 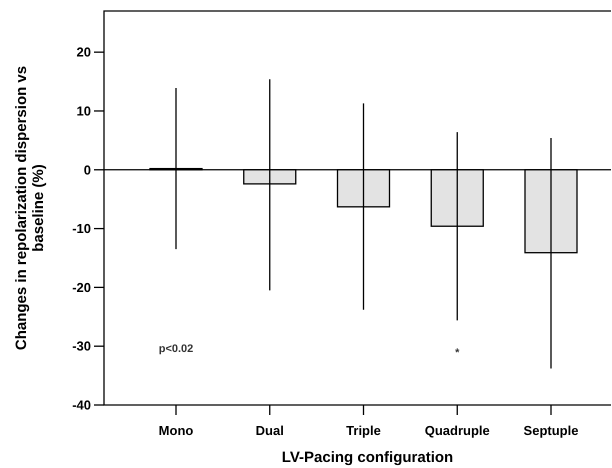 I want to click on x-tick-label: Dual, so click(x=270, y=430).